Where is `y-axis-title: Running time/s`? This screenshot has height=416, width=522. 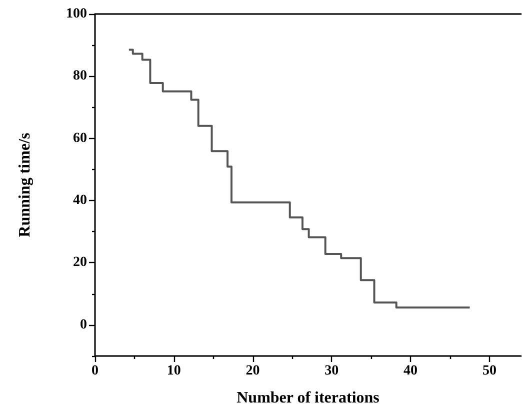 y-axis-title: Running time/s is located at coordinates (25, 185).